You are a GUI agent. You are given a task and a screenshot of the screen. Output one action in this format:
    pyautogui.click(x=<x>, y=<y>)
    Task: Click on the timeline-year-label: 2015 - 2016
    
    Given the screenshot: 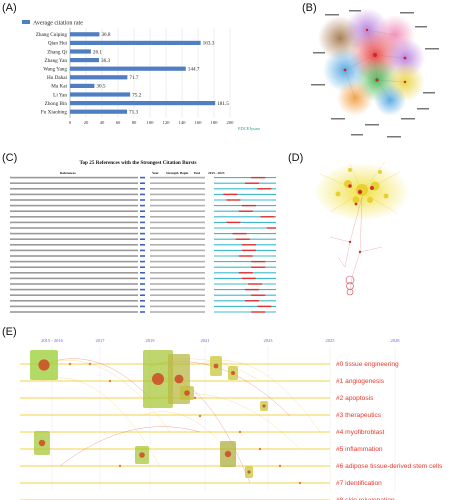 What is the action you would take?
    pyautogui.click(x=52, y=340)
    